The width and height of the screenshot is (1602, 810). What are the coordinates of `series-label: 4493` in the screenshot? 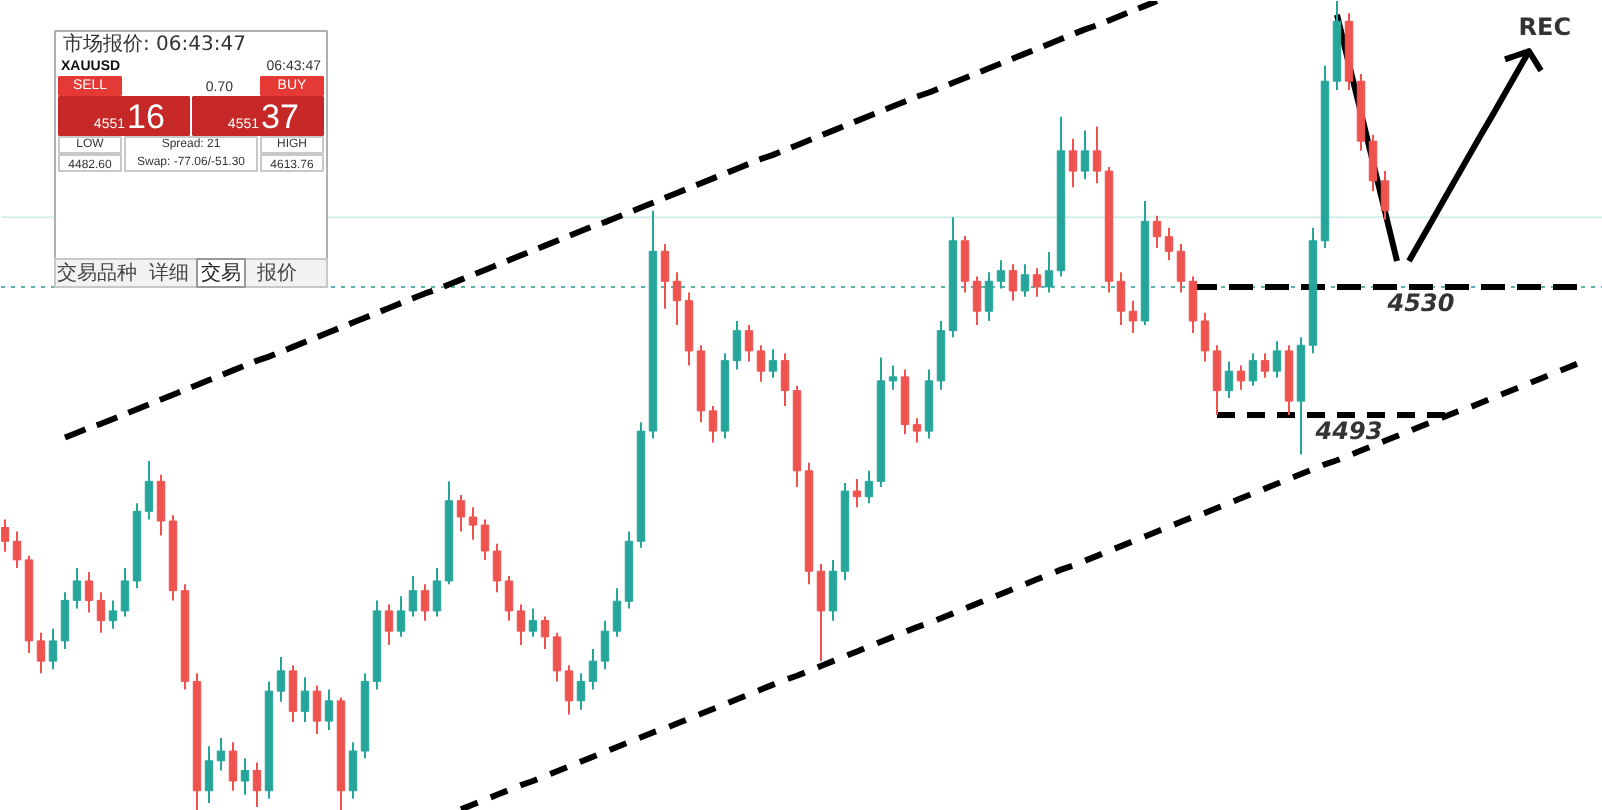 It's located at (1348, 430).